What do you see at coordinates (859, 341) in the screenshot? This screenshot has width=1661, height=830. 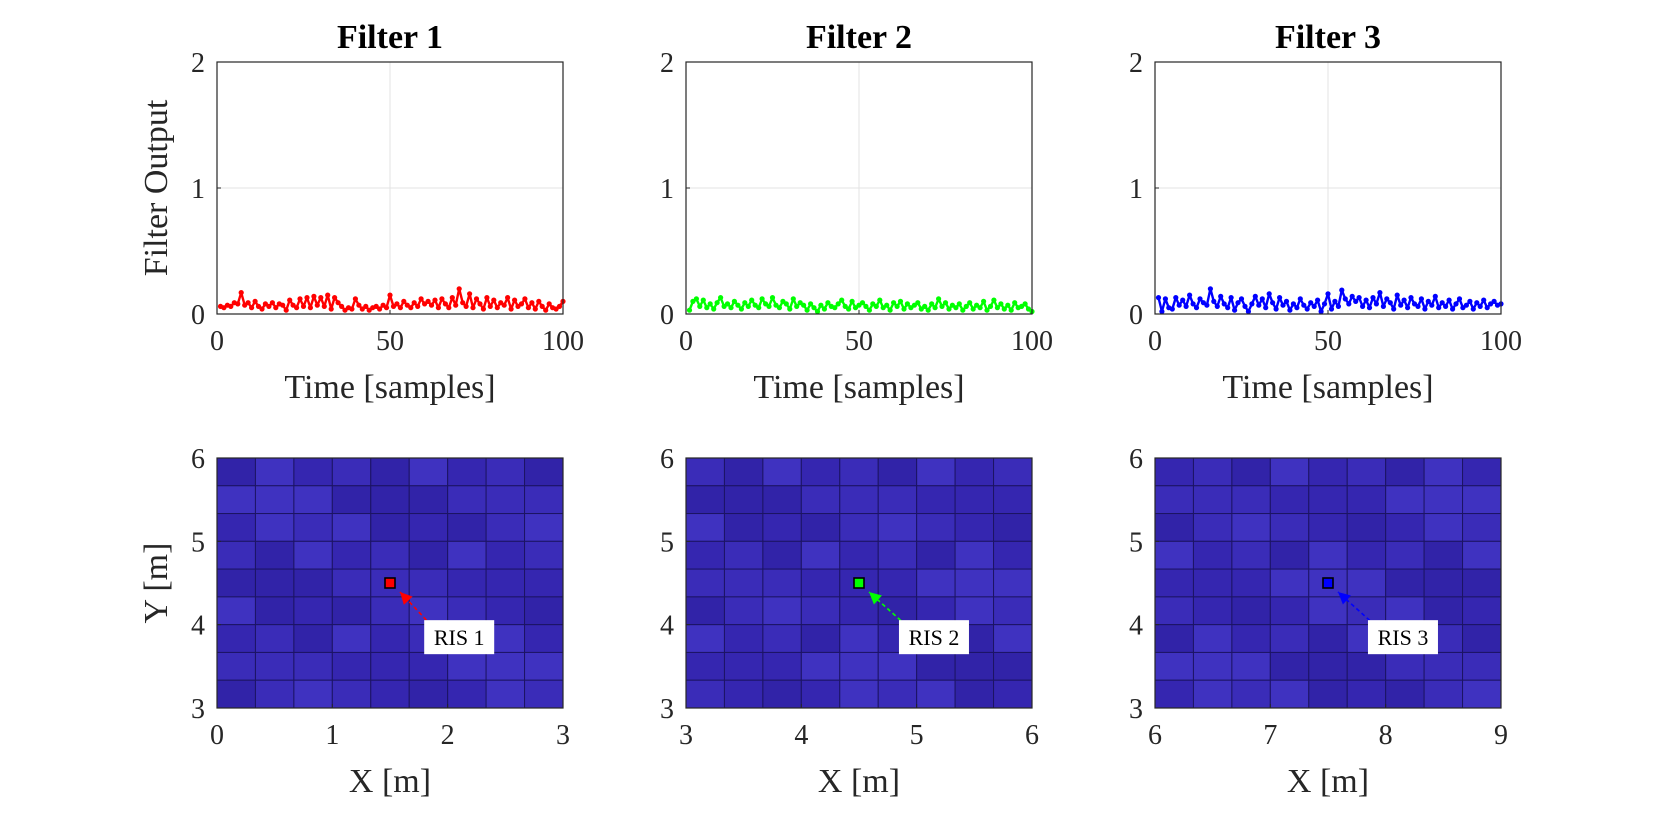 I see `x-tick-label: 50` at bounding box center [859, 341].